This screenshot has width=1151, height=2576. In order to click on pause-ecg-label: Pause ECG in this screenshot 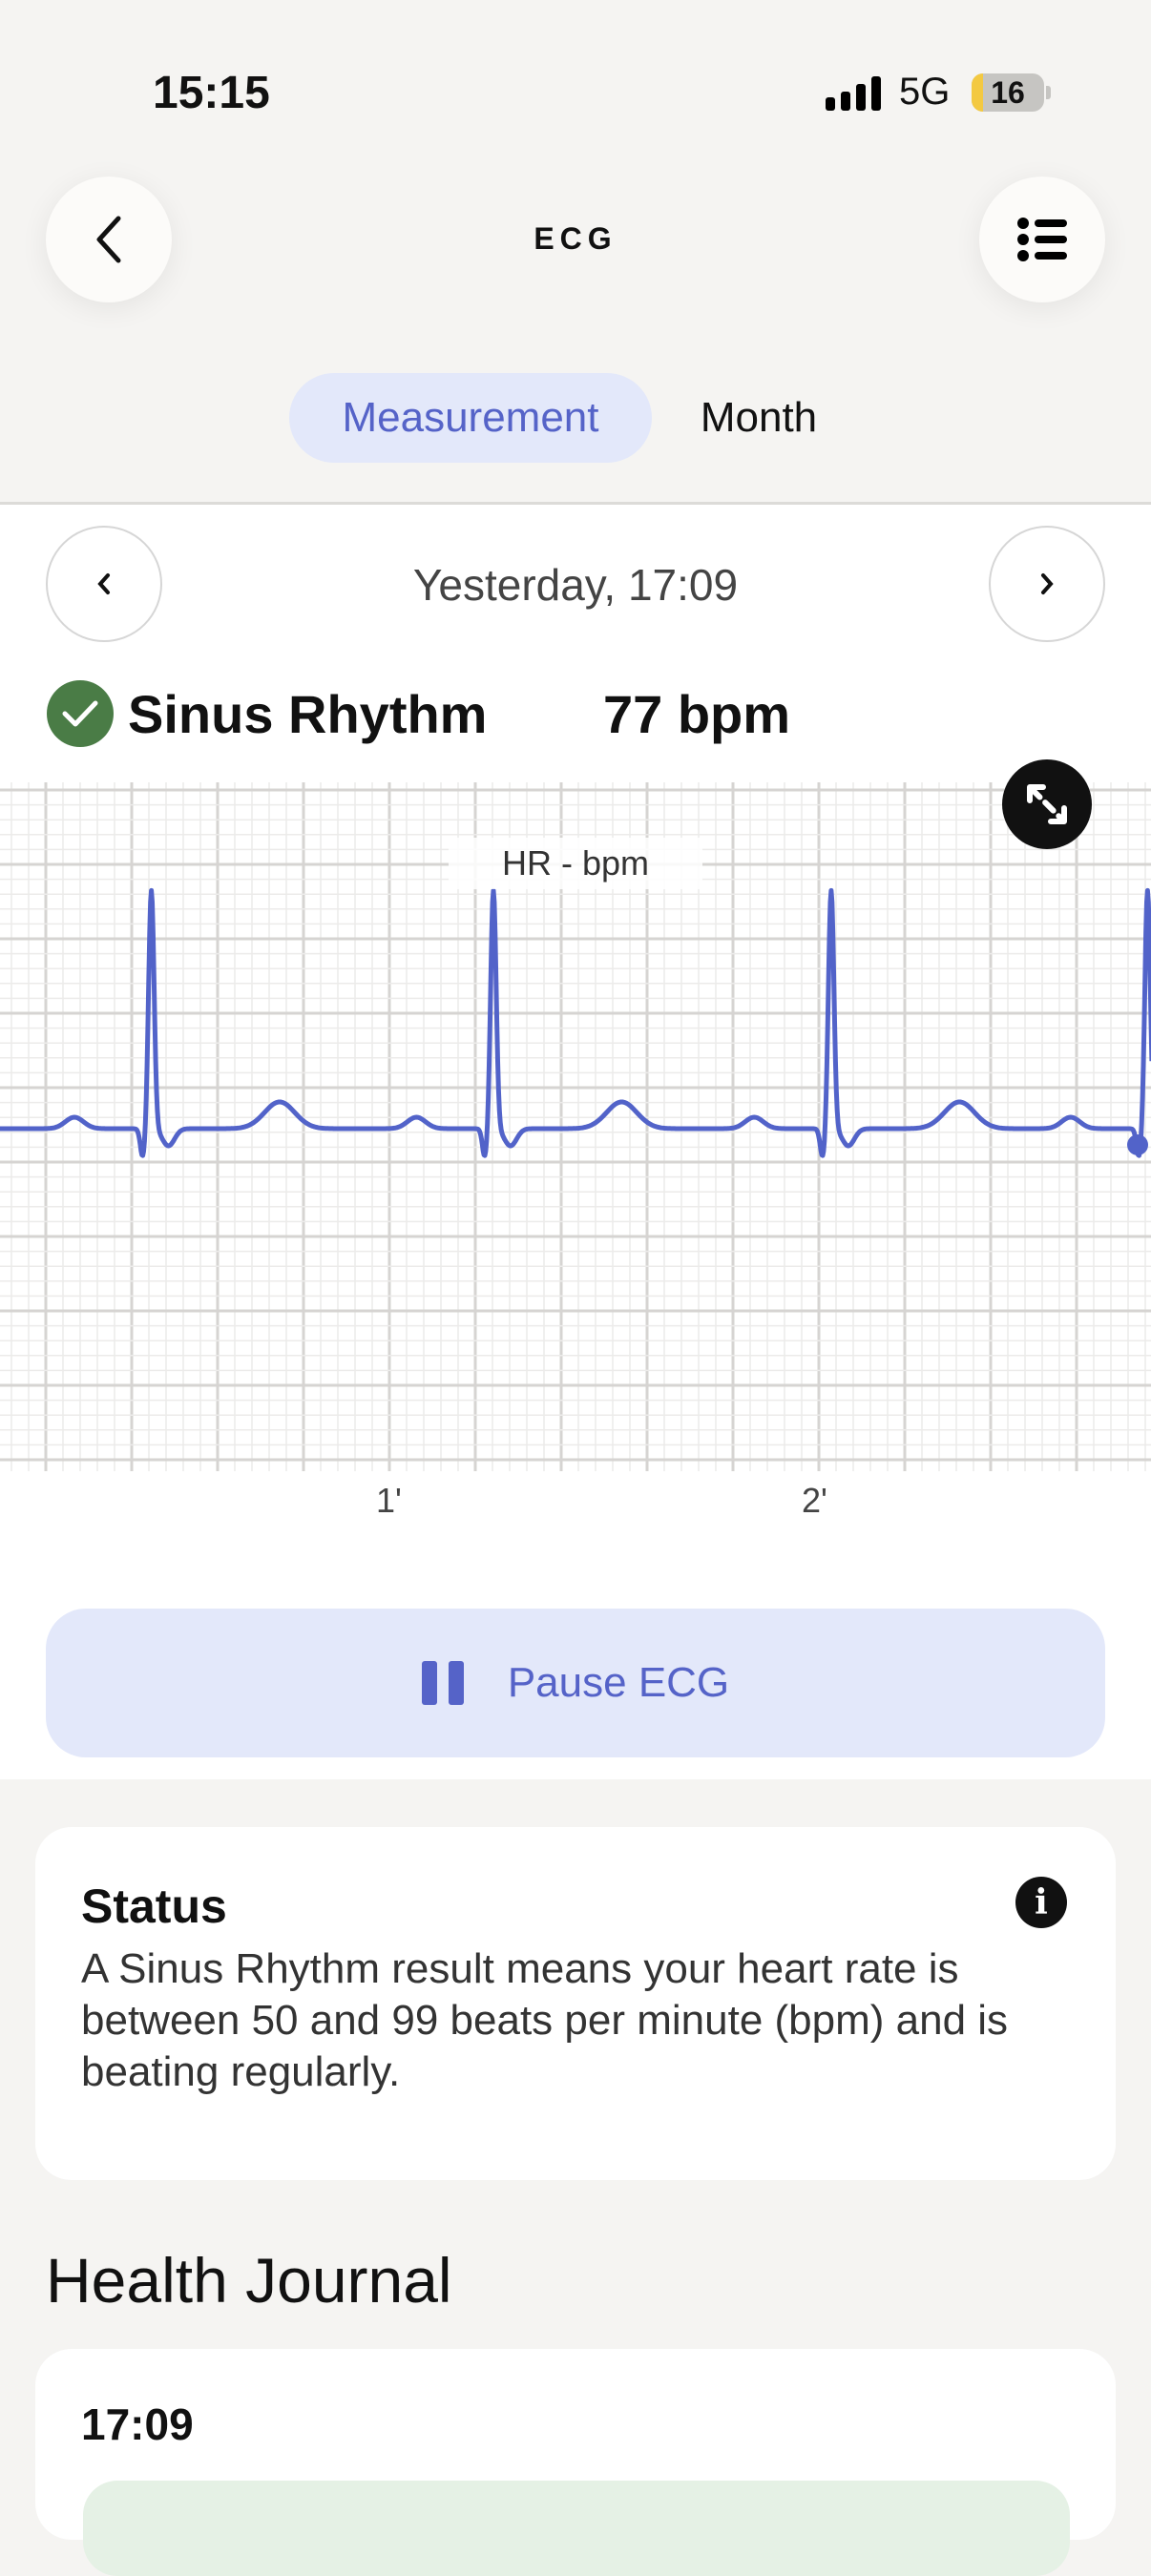, I will do `click(618, 1682)`.